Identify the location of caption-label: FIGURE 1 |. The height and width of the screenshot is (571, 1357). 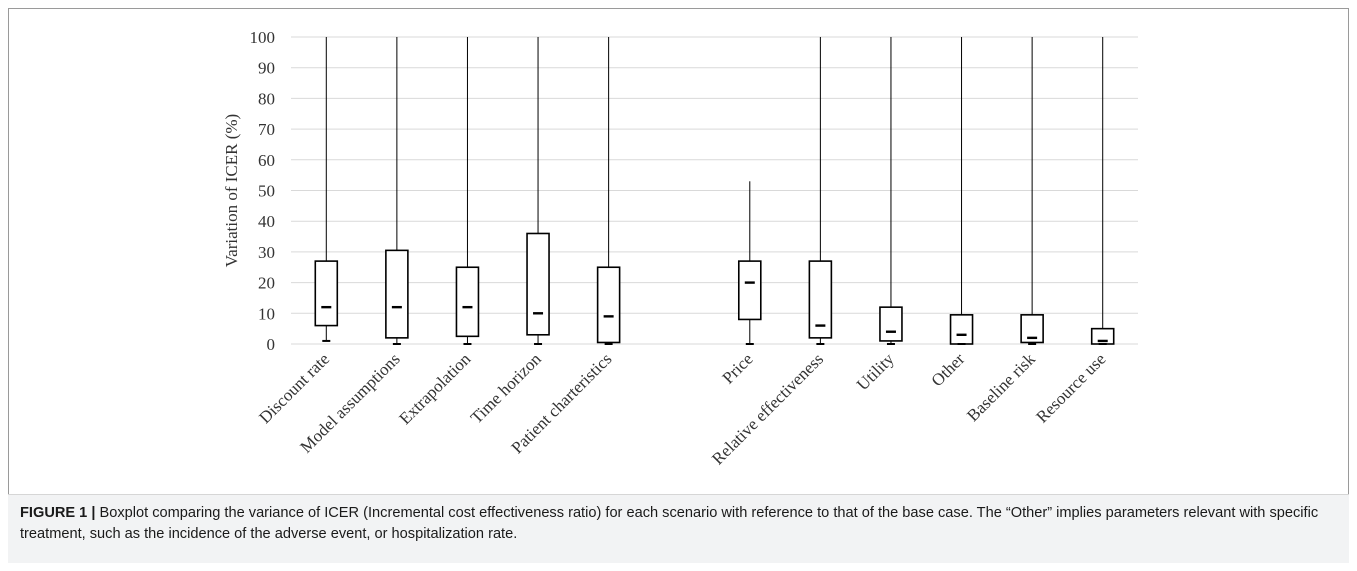
(58, 513).